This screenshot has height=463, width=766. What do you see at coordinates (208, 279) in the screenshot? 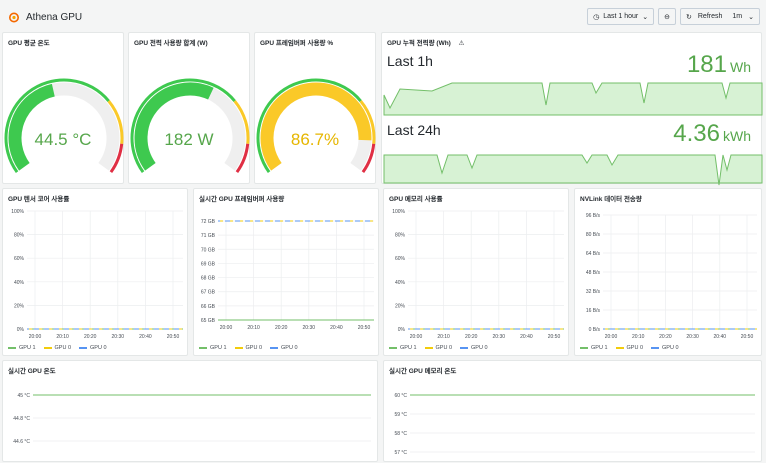
I see `y-tick-label: 68 GB` at bounding box center [208, 279].